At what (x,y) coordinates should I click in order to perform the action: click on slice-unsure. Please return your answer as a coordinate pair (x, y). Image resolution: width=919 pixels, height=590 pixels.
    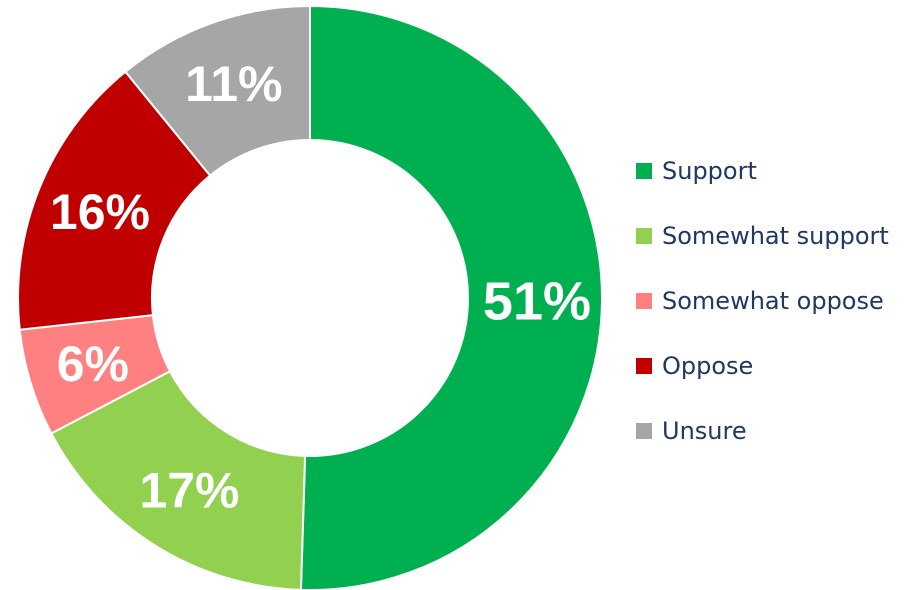
    Looking at the image, I should click on (217, 90).